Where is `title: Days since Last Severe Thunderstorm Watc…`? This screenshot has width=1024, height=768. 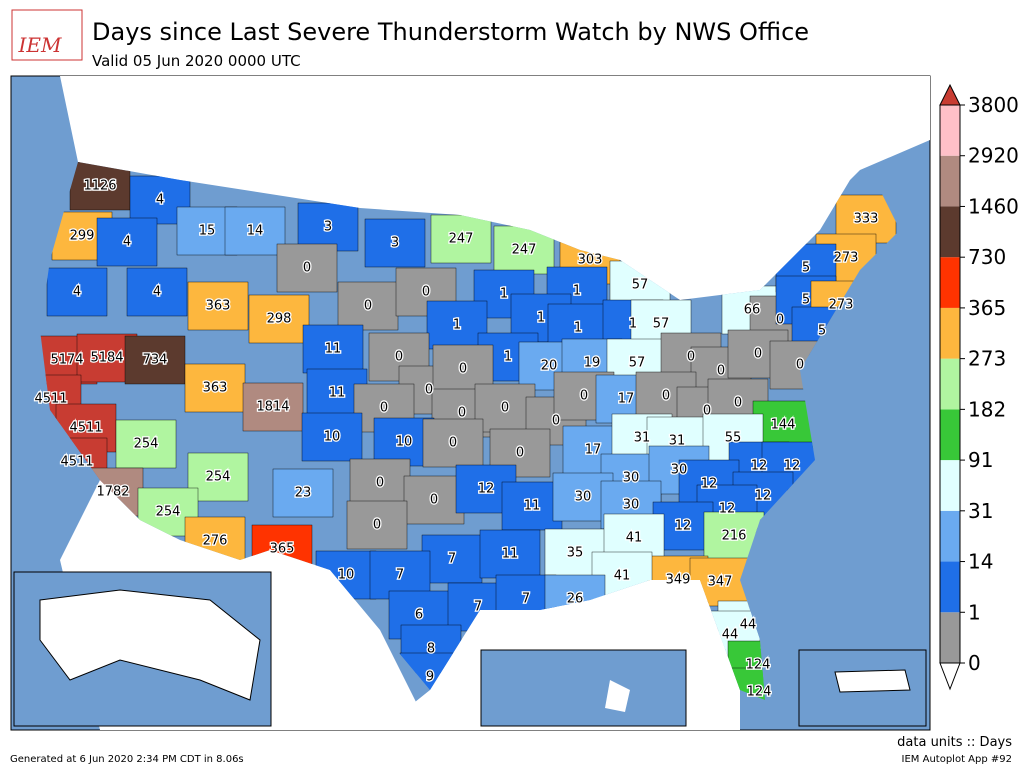
title: Days since Last Severe Thunderstorm Watc… is located at coordinates (450, 32).